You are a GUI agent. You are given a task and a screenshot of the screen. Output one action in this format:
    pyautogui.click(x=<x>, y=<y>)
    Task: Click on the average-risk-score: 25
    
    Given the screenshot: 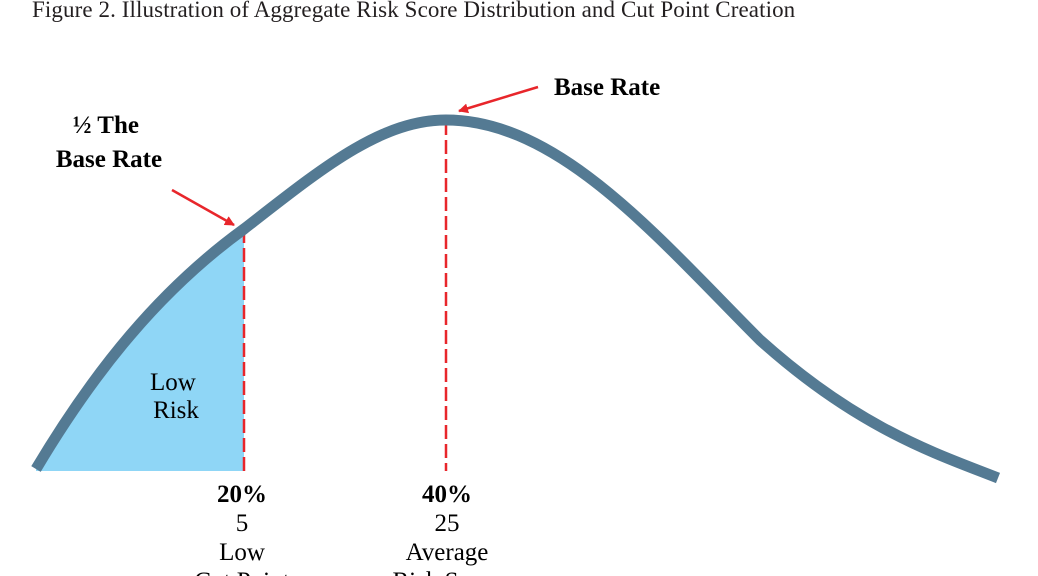 What is the action you would take?
    pyautogui.click(x=447, y=523)
    